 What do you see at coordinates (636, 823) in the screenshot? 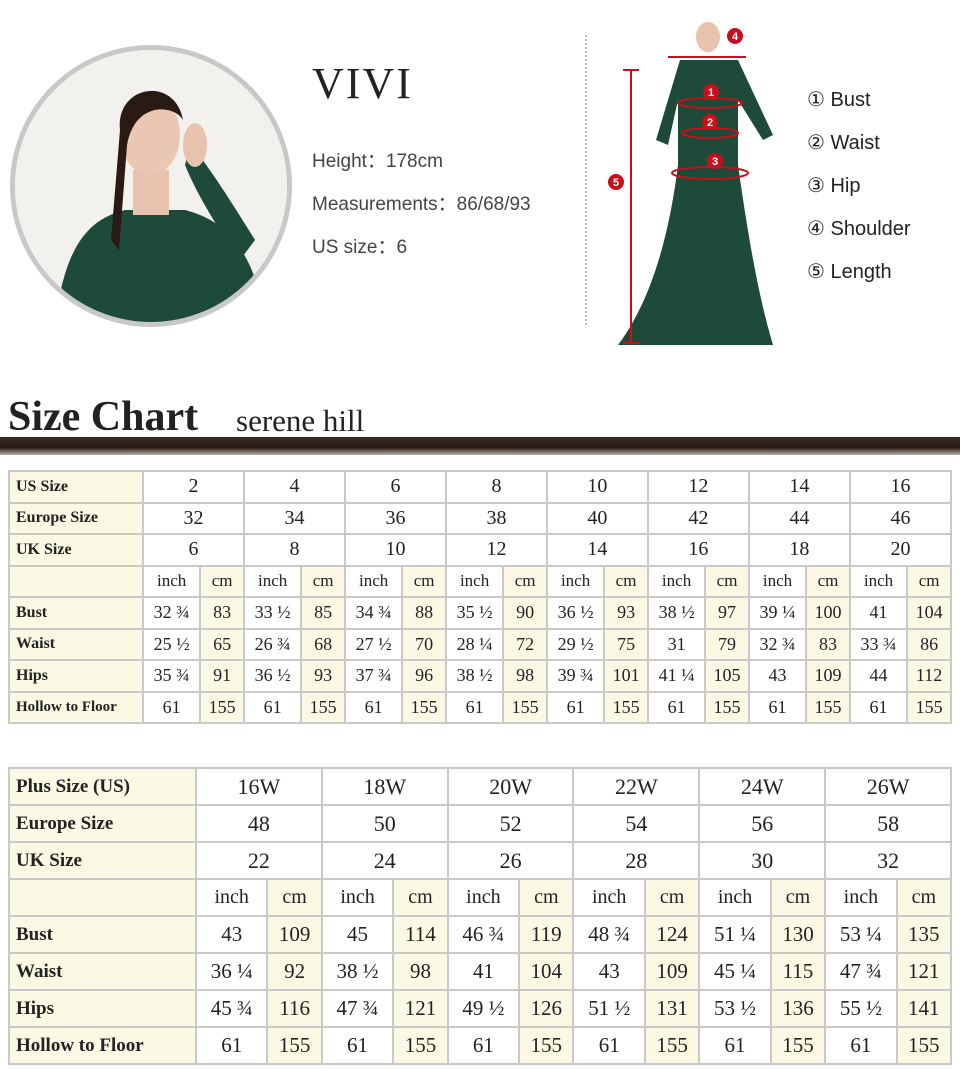
I see `size-cell: 54` at bounding box center [636, 823].